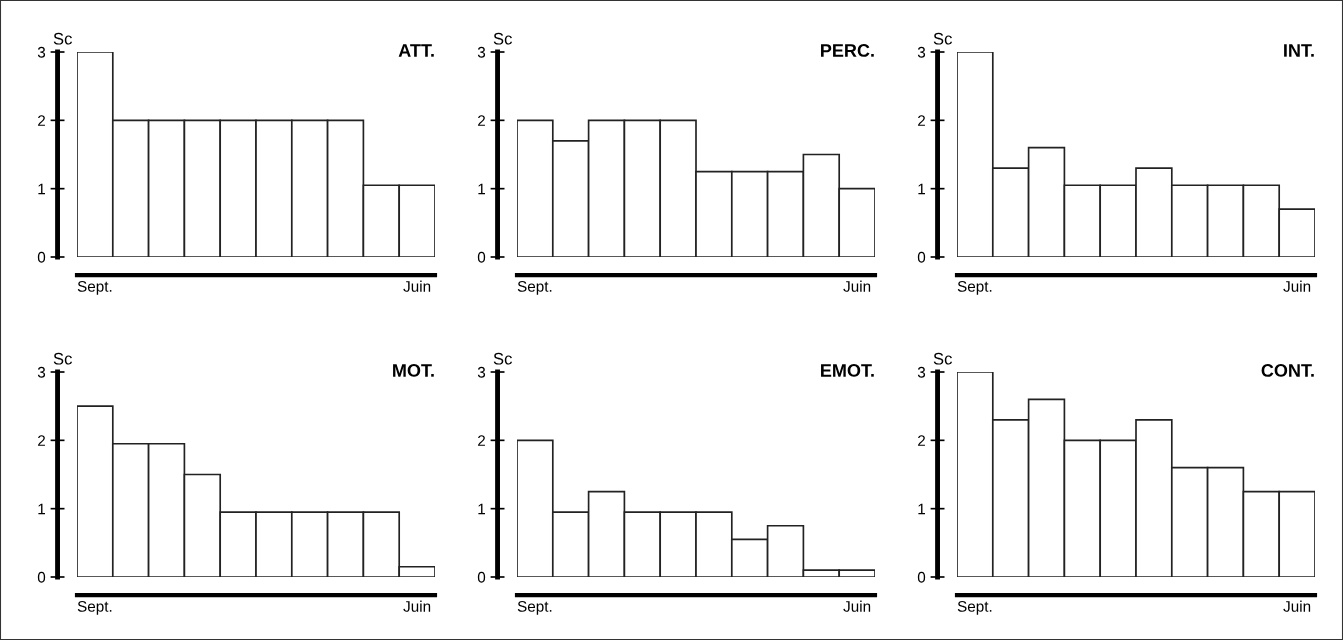 The width and height of the screenshot is (1343, 640). Describe the element at coordinates (1287, 370) in the screenshot. I see `chart-title: CONT.` at that location.